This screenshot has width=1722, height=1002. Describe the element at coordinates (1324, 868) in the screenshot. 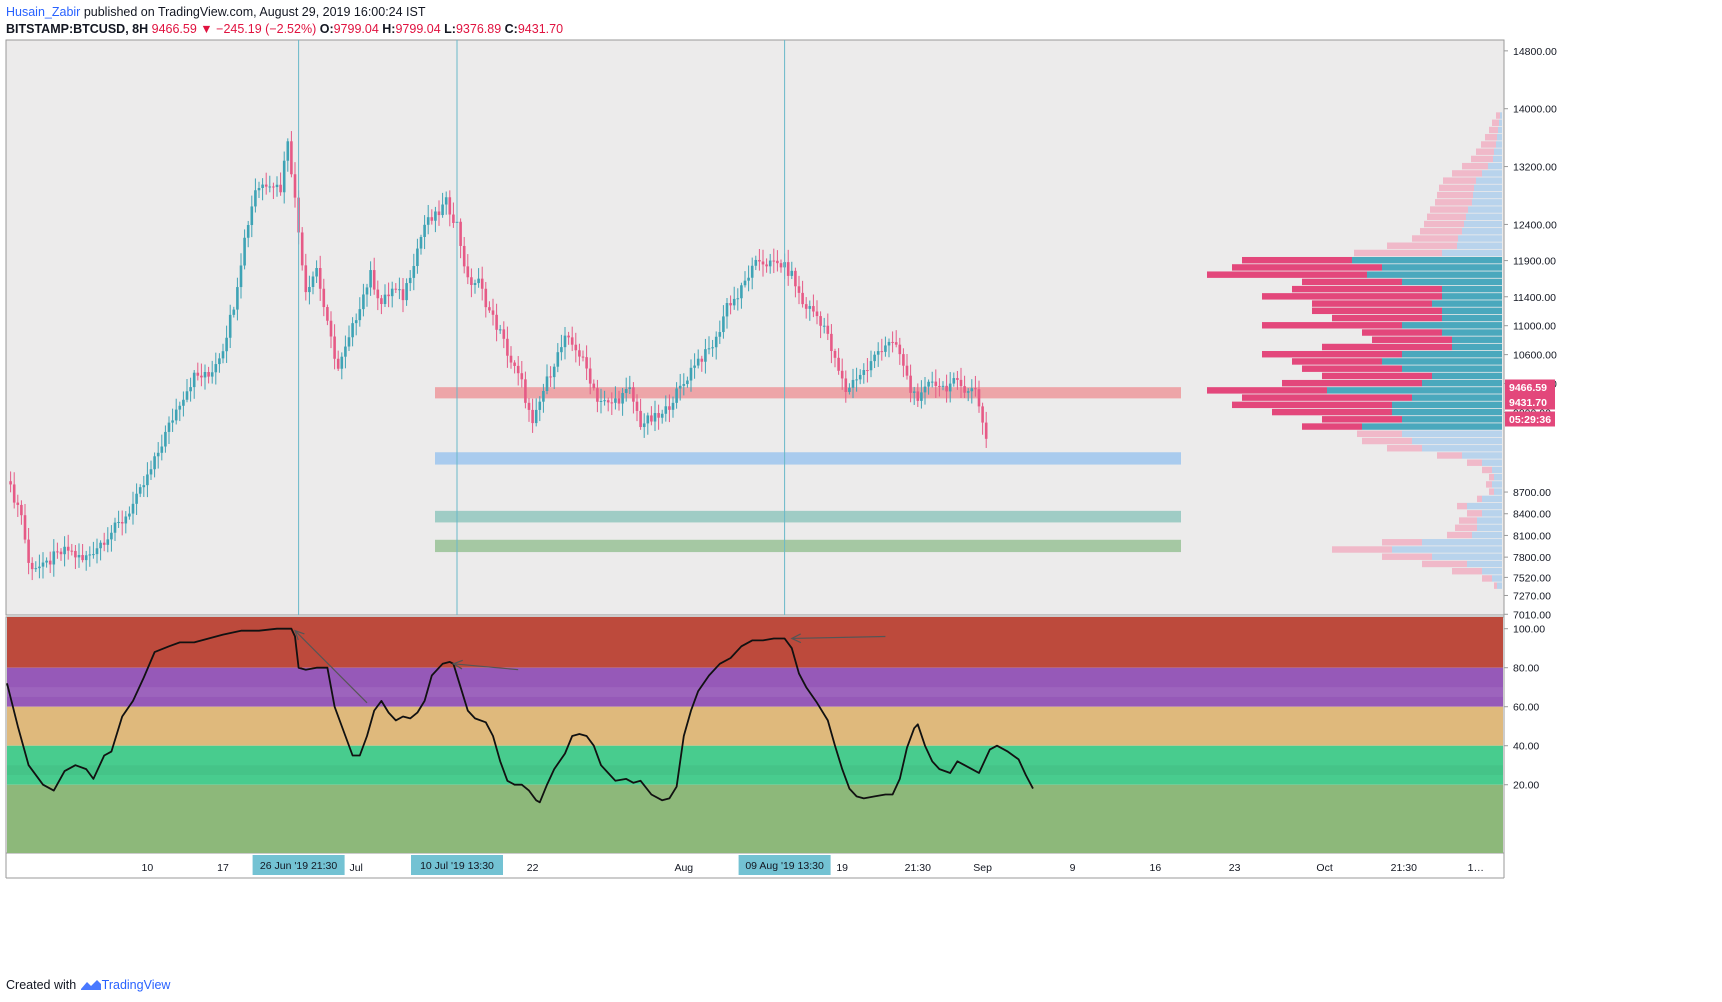

I see `time-tick-label: Oct` at that location.